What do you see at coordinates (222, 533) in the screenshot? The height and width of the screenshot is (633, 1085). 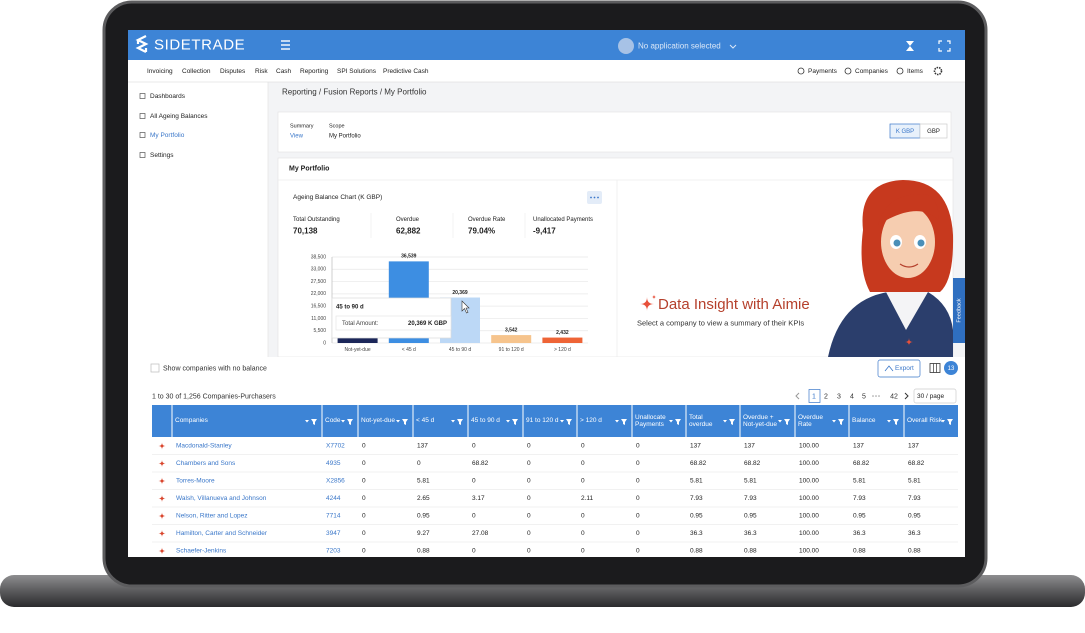 I see `table-cell: Hamilton, Carter and Schneider` at bounding box center [222, 533].